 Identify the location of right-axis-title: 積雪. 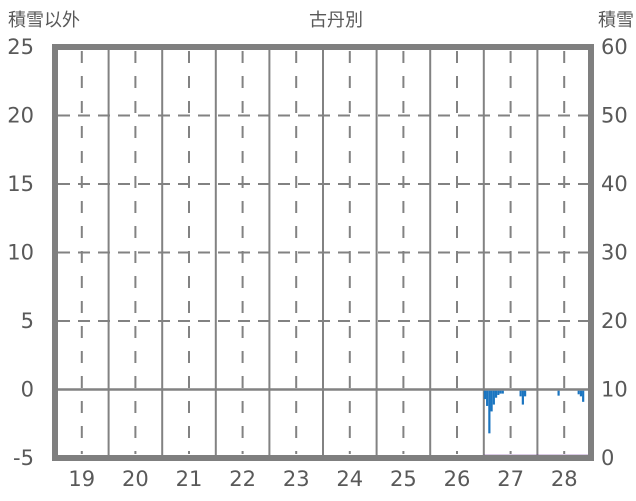
(616, 20).